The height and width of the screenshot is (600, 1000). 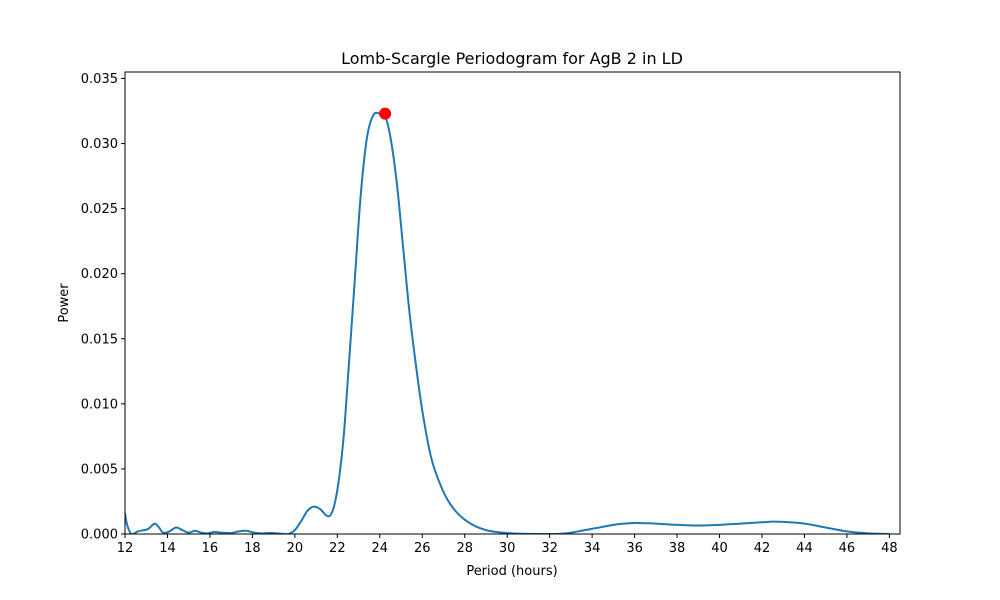 I want to click on x-tick-label: 20, so click(x=295, y=548).